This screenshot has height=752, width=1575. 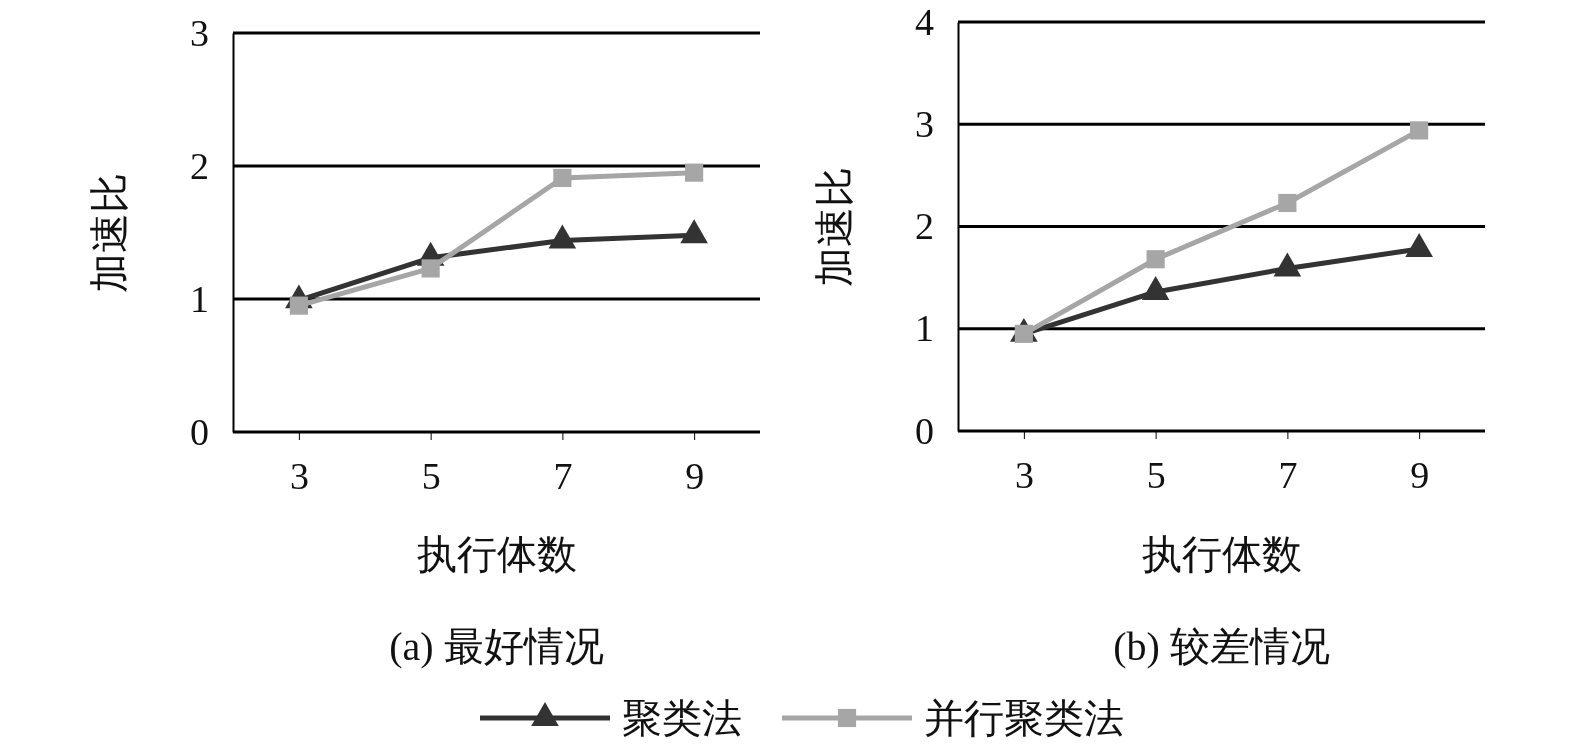 I want to click on legend-label: 并行聚类法, so click(x=1024, y=718).